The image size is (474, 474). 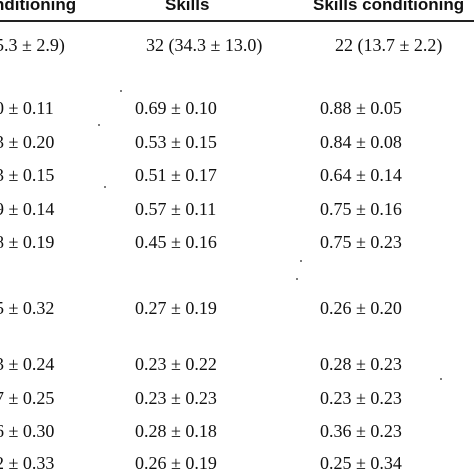 What do you see at coordinates (361, 308) in the screenshot?
I see `table-cell: 0.26 ± 0.20` at bounding box center [361, 308].